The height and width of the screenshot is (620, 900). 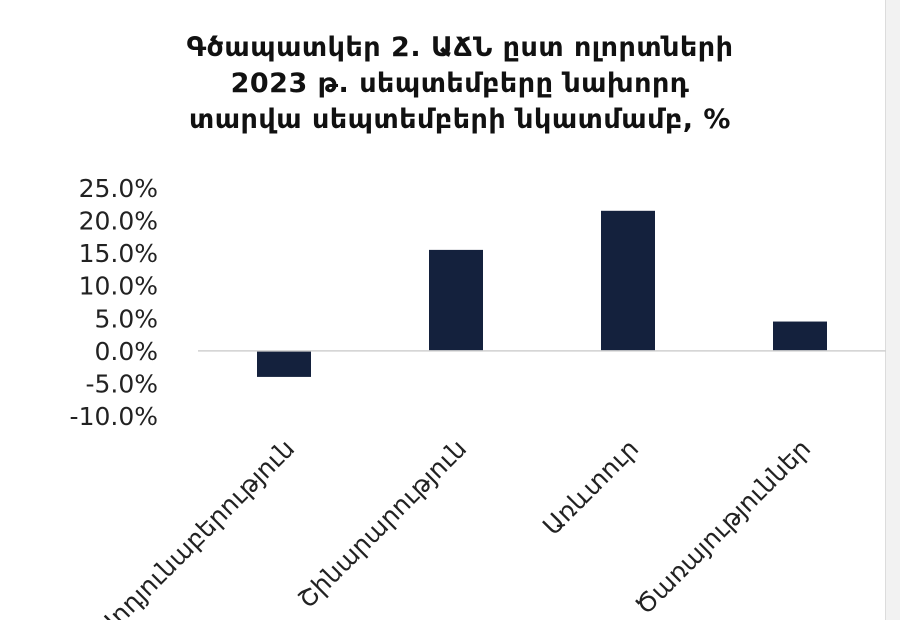 I want to click on chart-title-line-2: 2023 թ. սեպտեմբերը նախորդ, so click(x=460, y=83).